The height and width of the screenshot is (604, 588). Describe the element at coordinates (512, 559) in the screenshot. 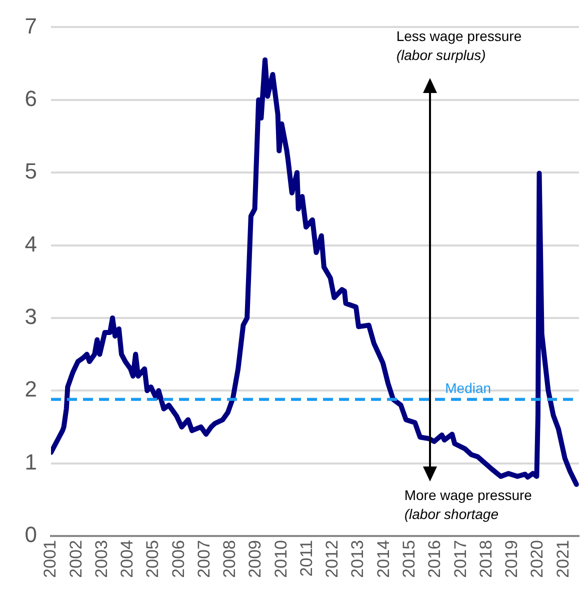

I see `x-tick-label: 2019` at that location.